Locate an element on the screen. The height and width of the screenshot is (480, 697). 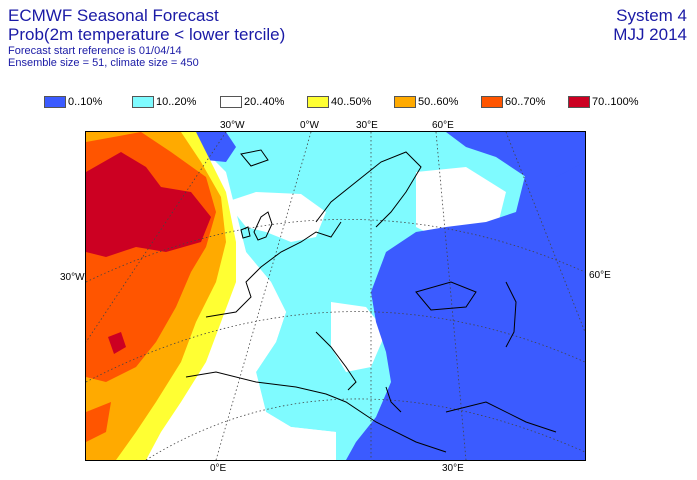
legend-label: 40..50% is located at coordinates (351, 102).